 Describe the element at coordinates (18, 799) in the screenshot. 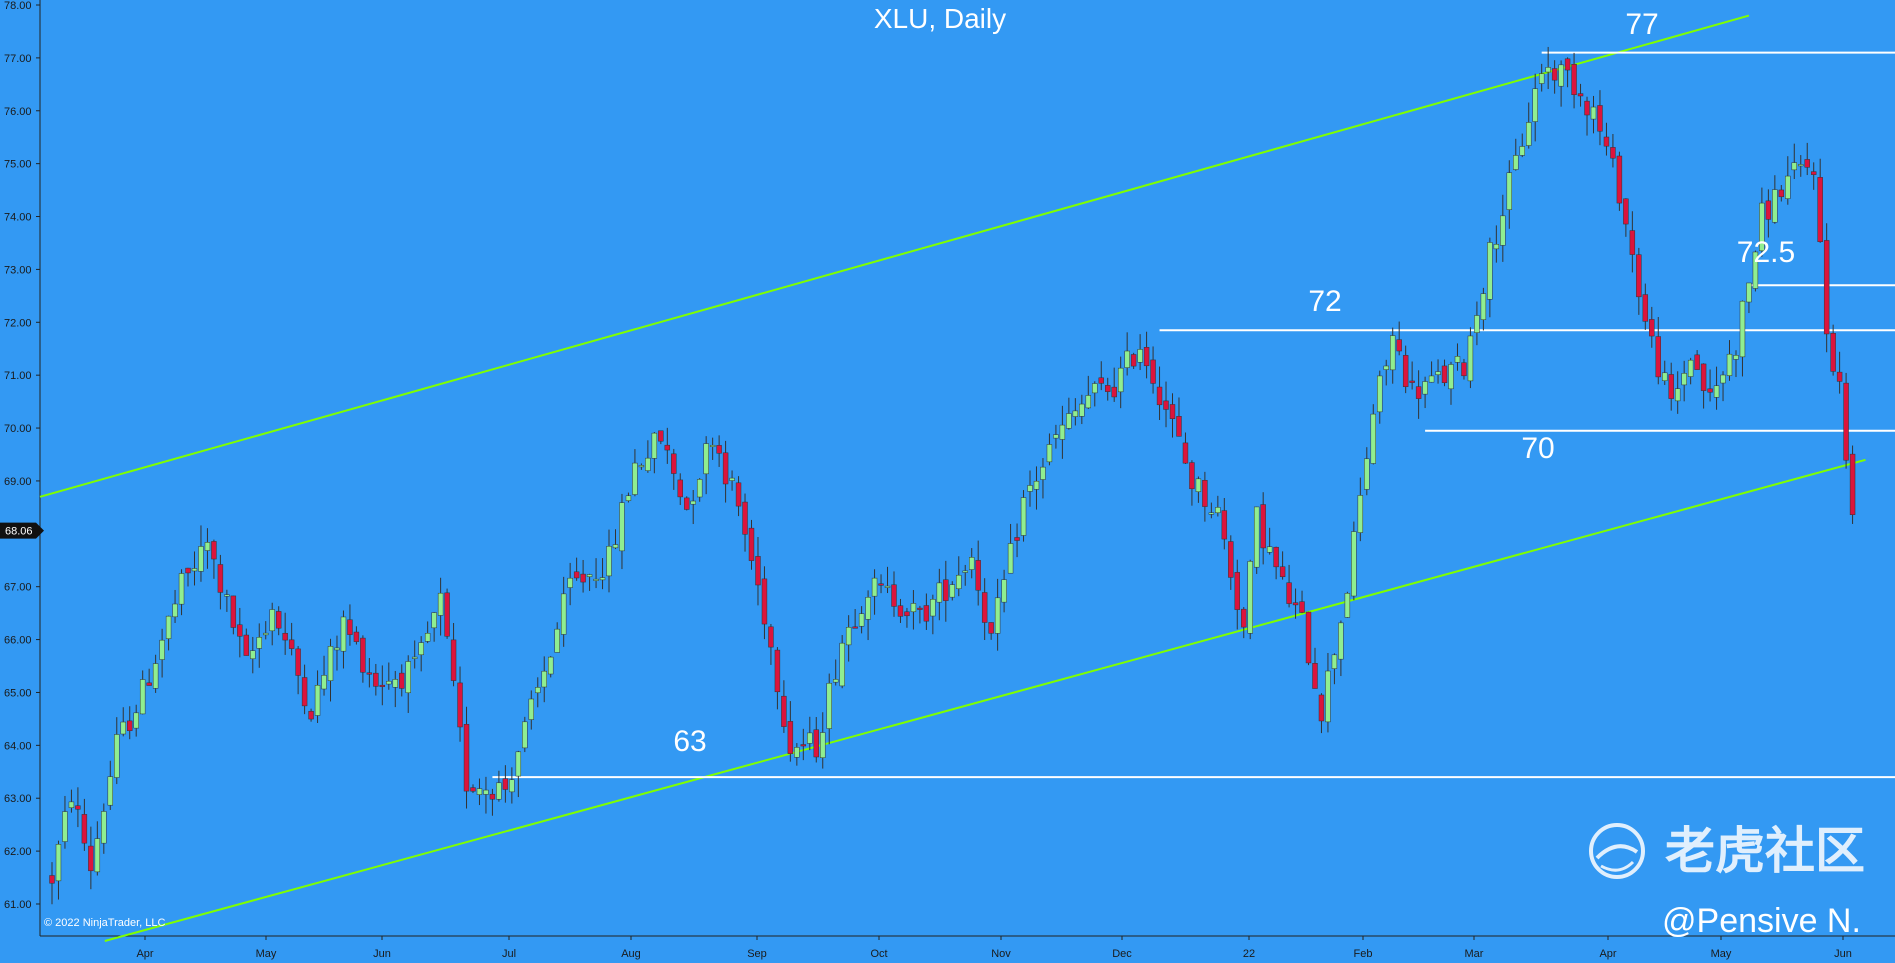

I see `y-tick-label: 63.00` at that location.